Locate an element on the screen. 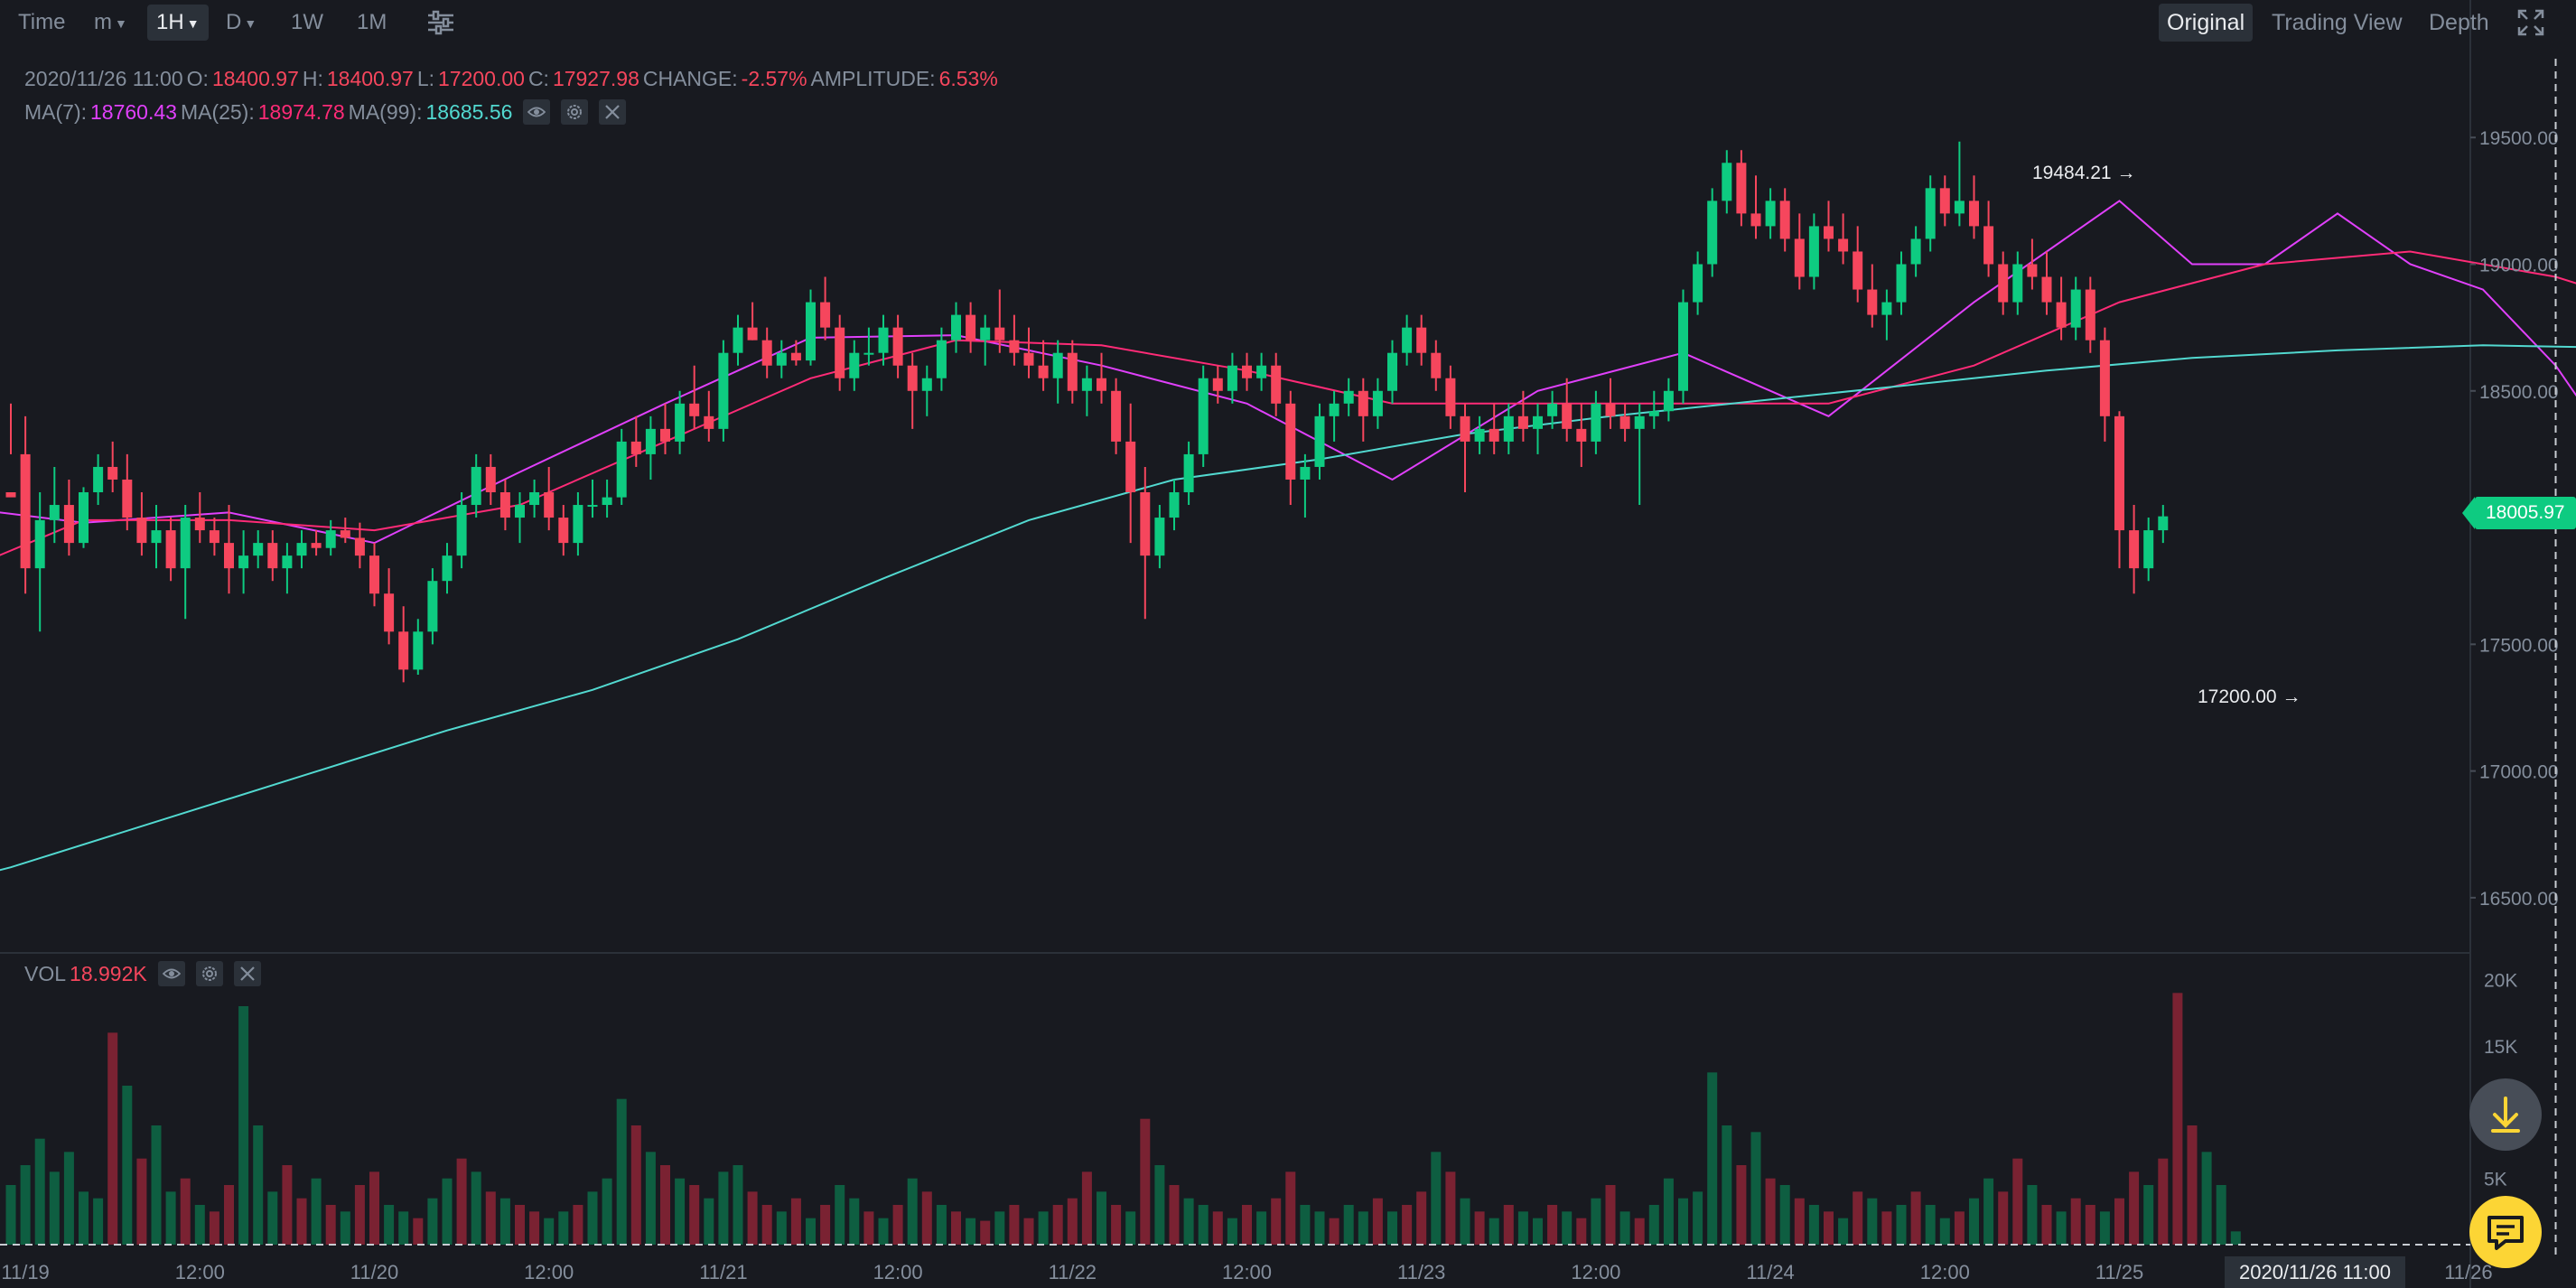 The height and width of the screenshot is (1288, 2576). amplitude-label: AMPLITUDE: is located at coordinates (873, 78).